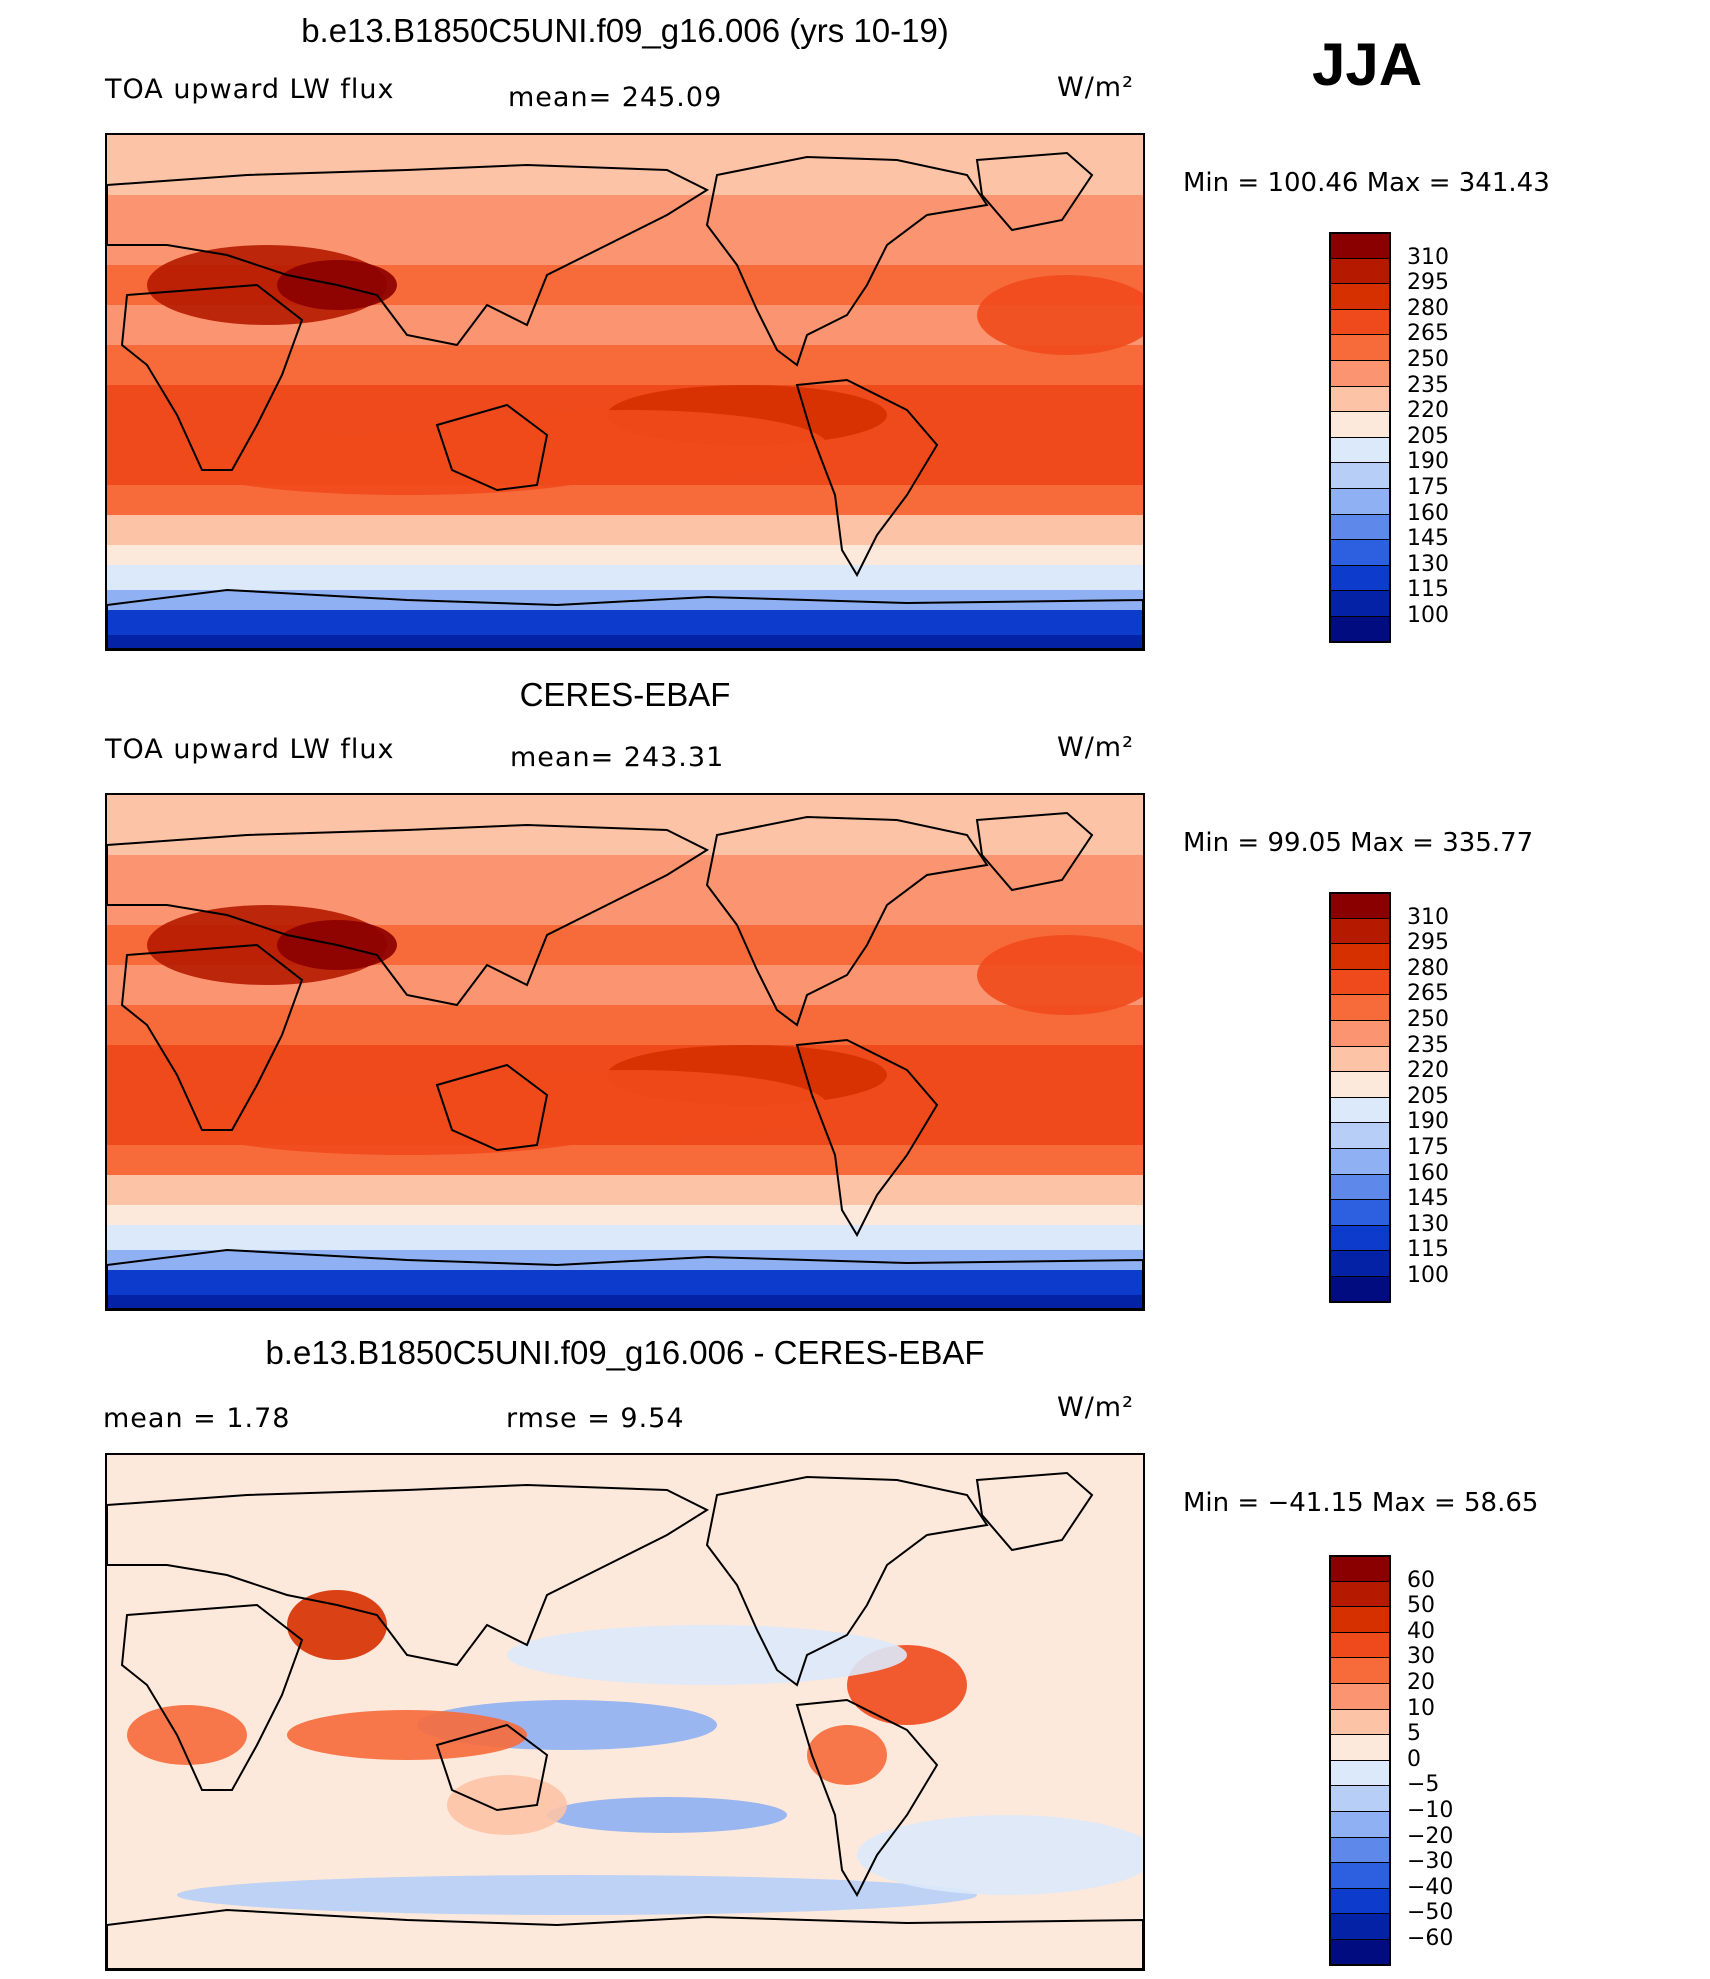  I want to click on panel-2-field-label: TOA upward LW flux, so click(250, 749).